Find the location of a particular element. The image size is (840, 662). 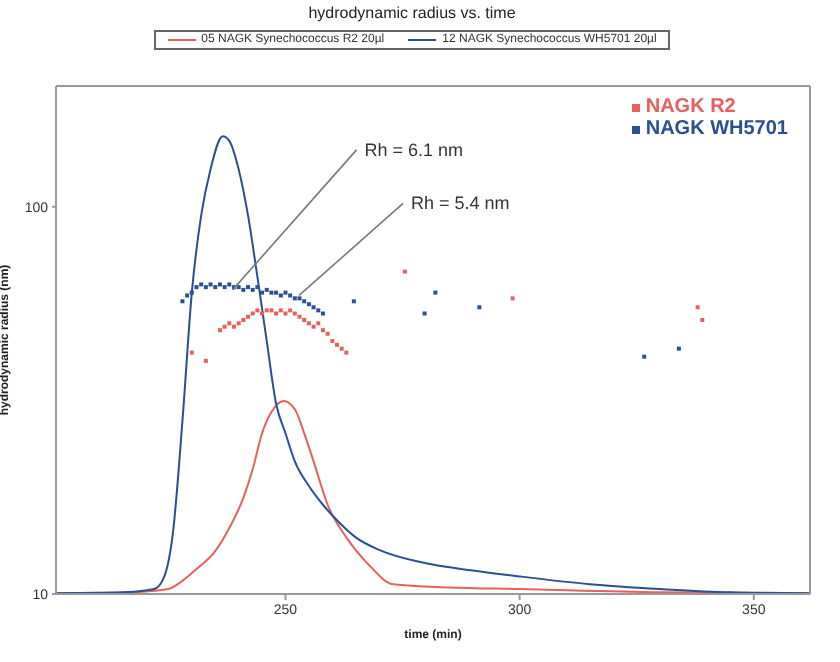

annotation: Rh = 6.1 nm is located at coordinates (414, 149).